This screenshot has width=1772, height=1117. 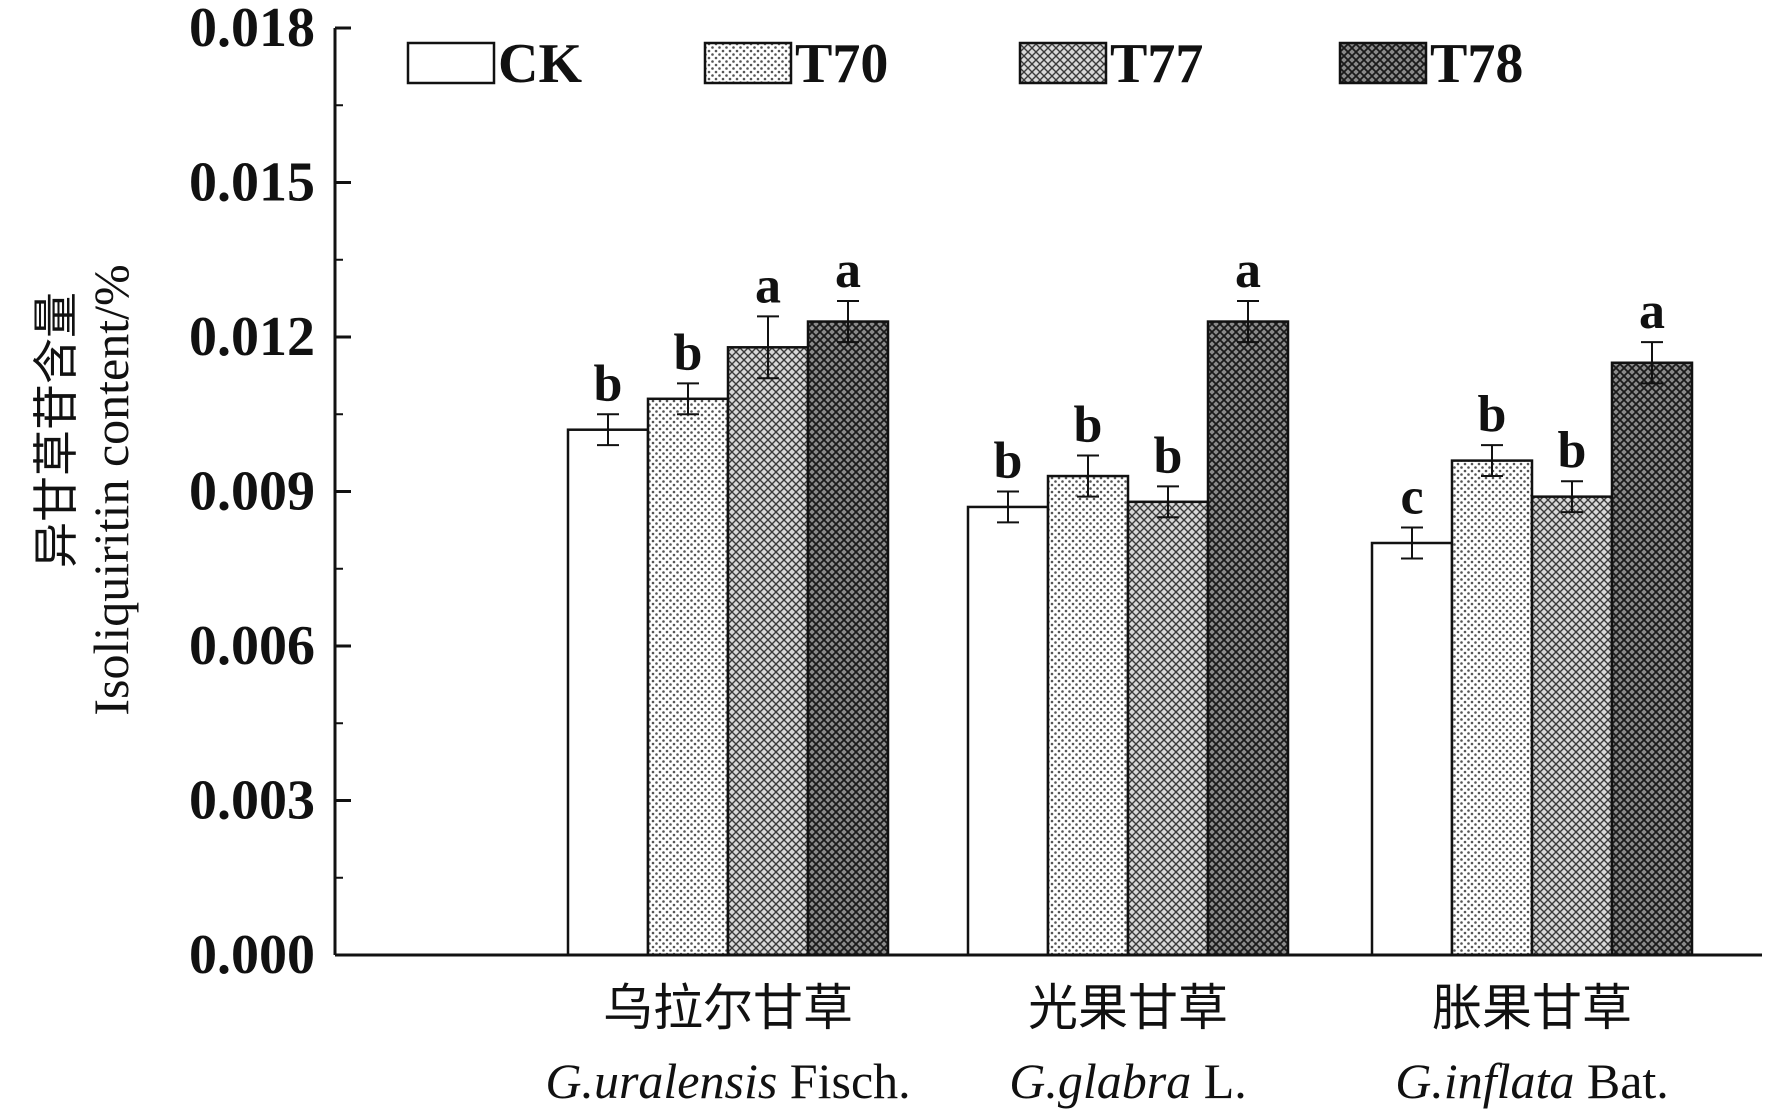 I want to click on author-name: L., so click(x=1219, y=1081).